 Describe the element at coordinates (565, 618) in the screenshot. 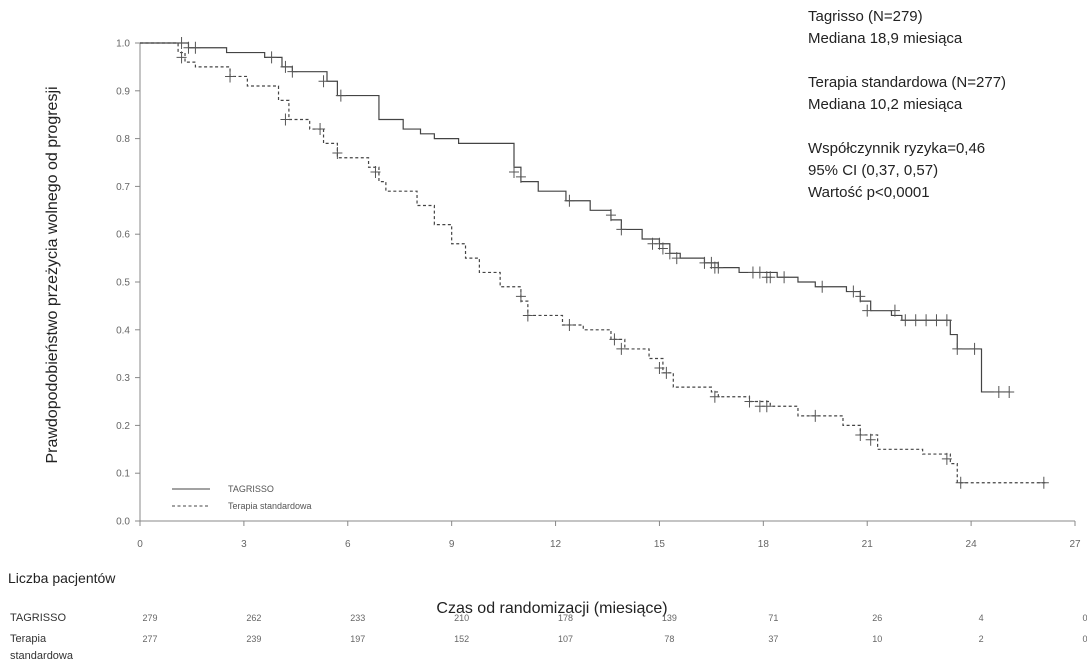

I see `risk-value: 178` at that location.